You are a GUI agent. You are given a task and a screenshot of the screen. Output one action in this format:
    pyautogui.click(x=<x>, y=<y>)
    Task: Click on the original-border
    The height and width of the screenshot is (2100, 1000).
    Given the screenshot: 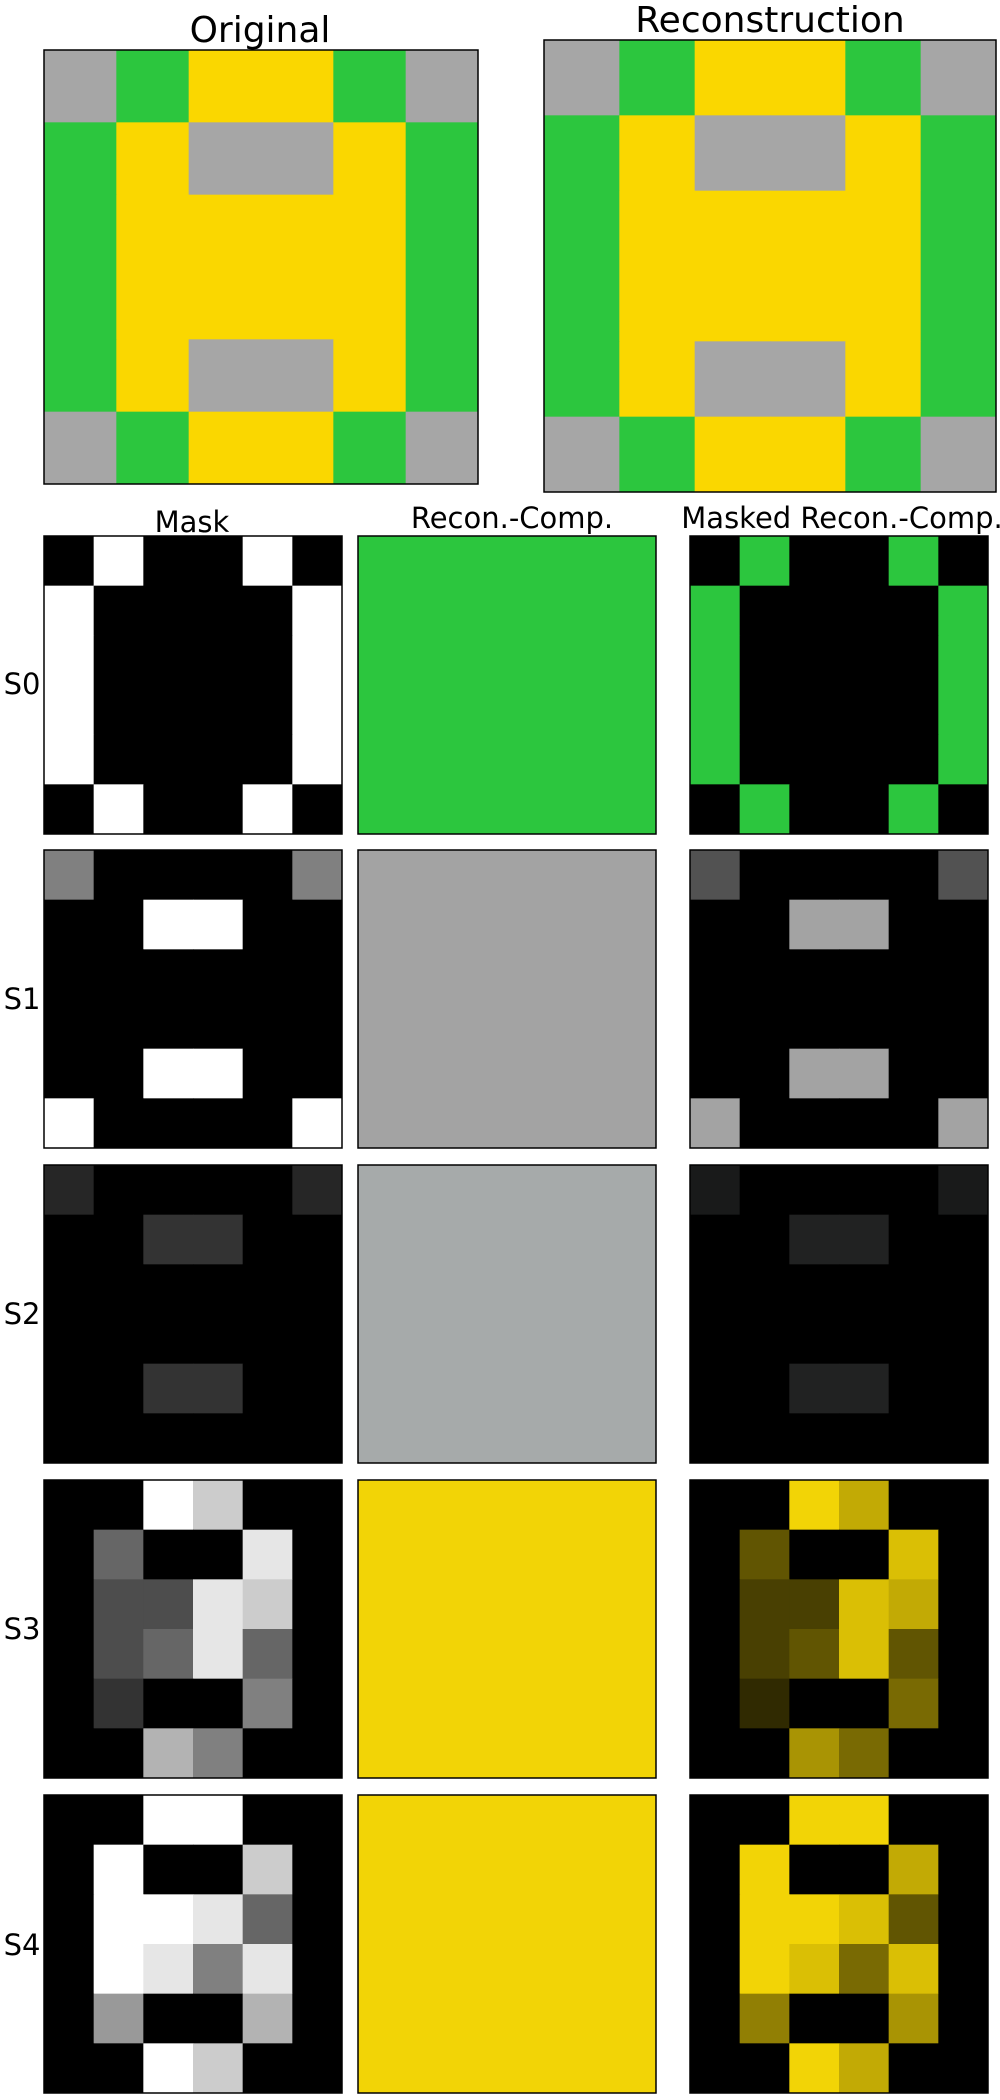 What is the action you would take?
    pyautogui.click(x=261, y=267)
    